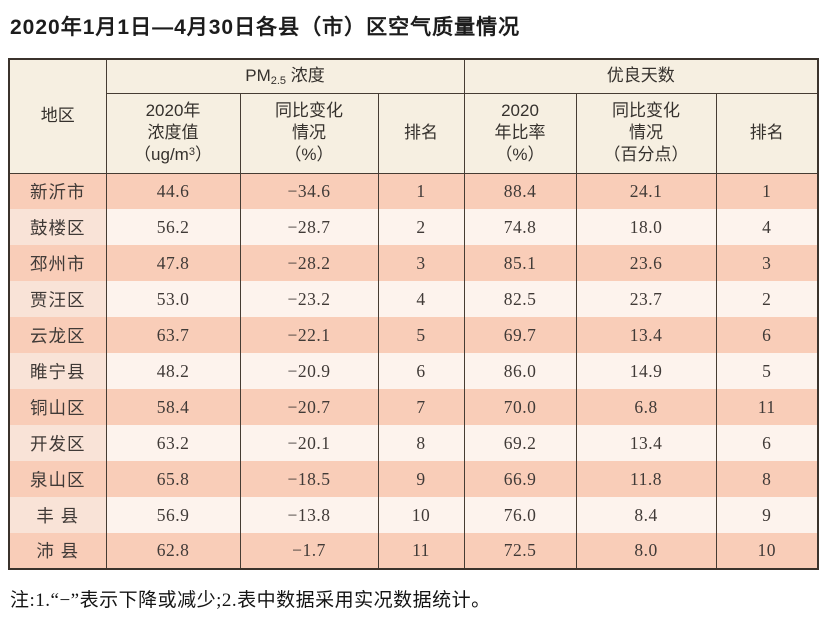  I want to click on good-rank-cell: 11, so click(767, 407).